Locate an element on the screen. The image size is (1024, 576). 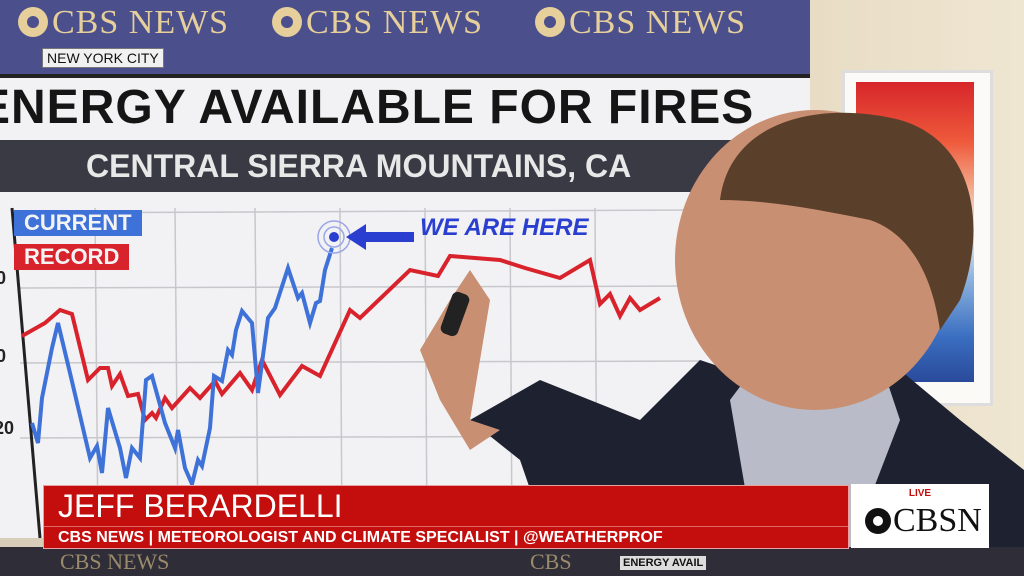
presenter-name: JEFF BERARDELLI is located at coordinates (200, 506).